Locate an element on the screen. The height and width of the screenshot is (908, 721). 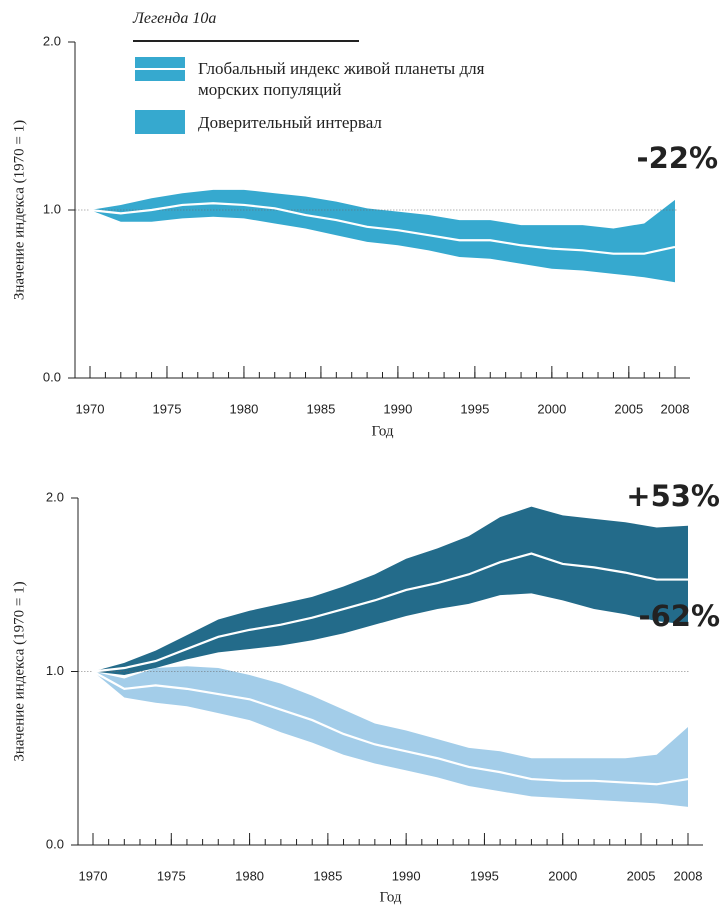
legend-title: Легенда 10а is located at coordinates (175, 18).